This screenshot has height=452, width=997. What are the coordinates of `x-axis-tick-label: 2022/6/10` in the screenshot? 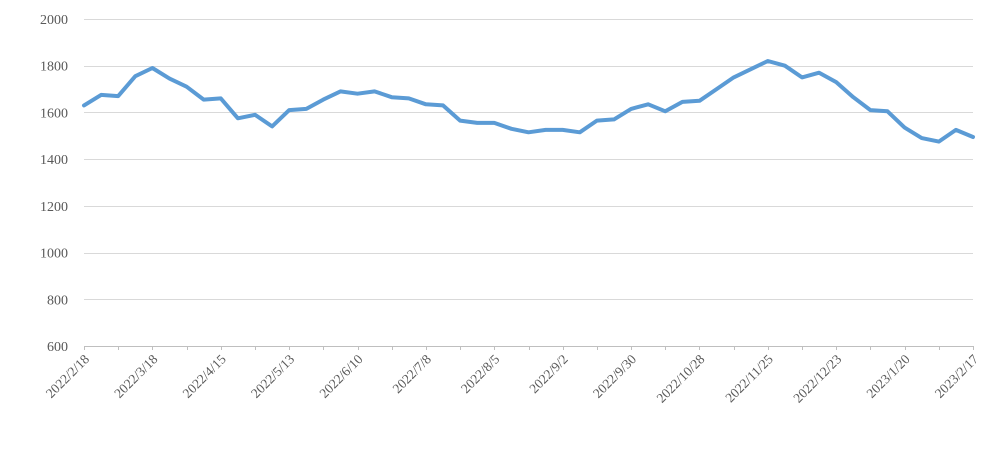 It's located at (340, 375).